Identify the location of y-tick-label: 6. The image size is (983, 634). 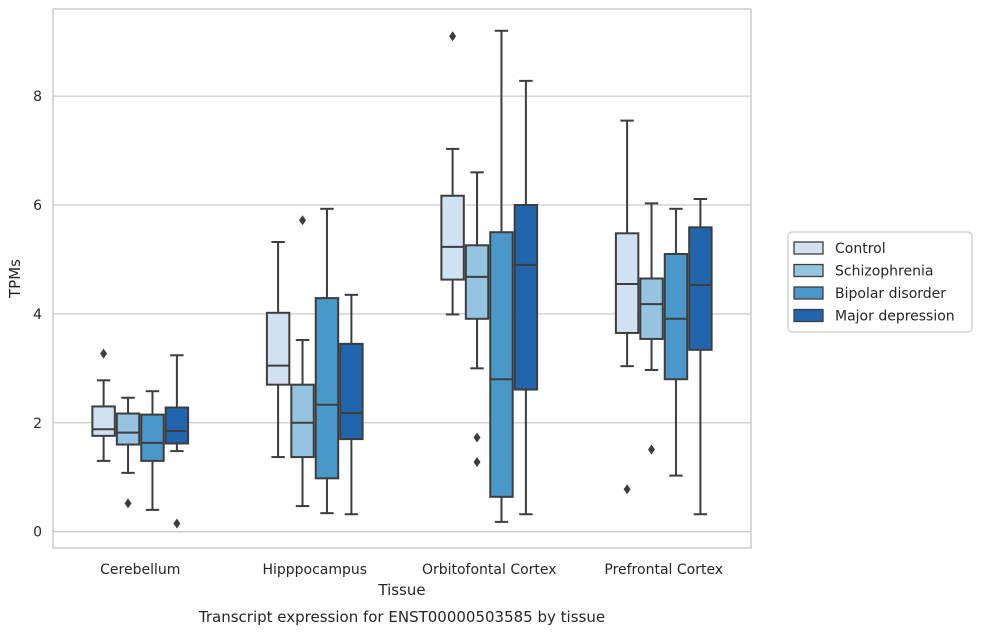
(37, 206).